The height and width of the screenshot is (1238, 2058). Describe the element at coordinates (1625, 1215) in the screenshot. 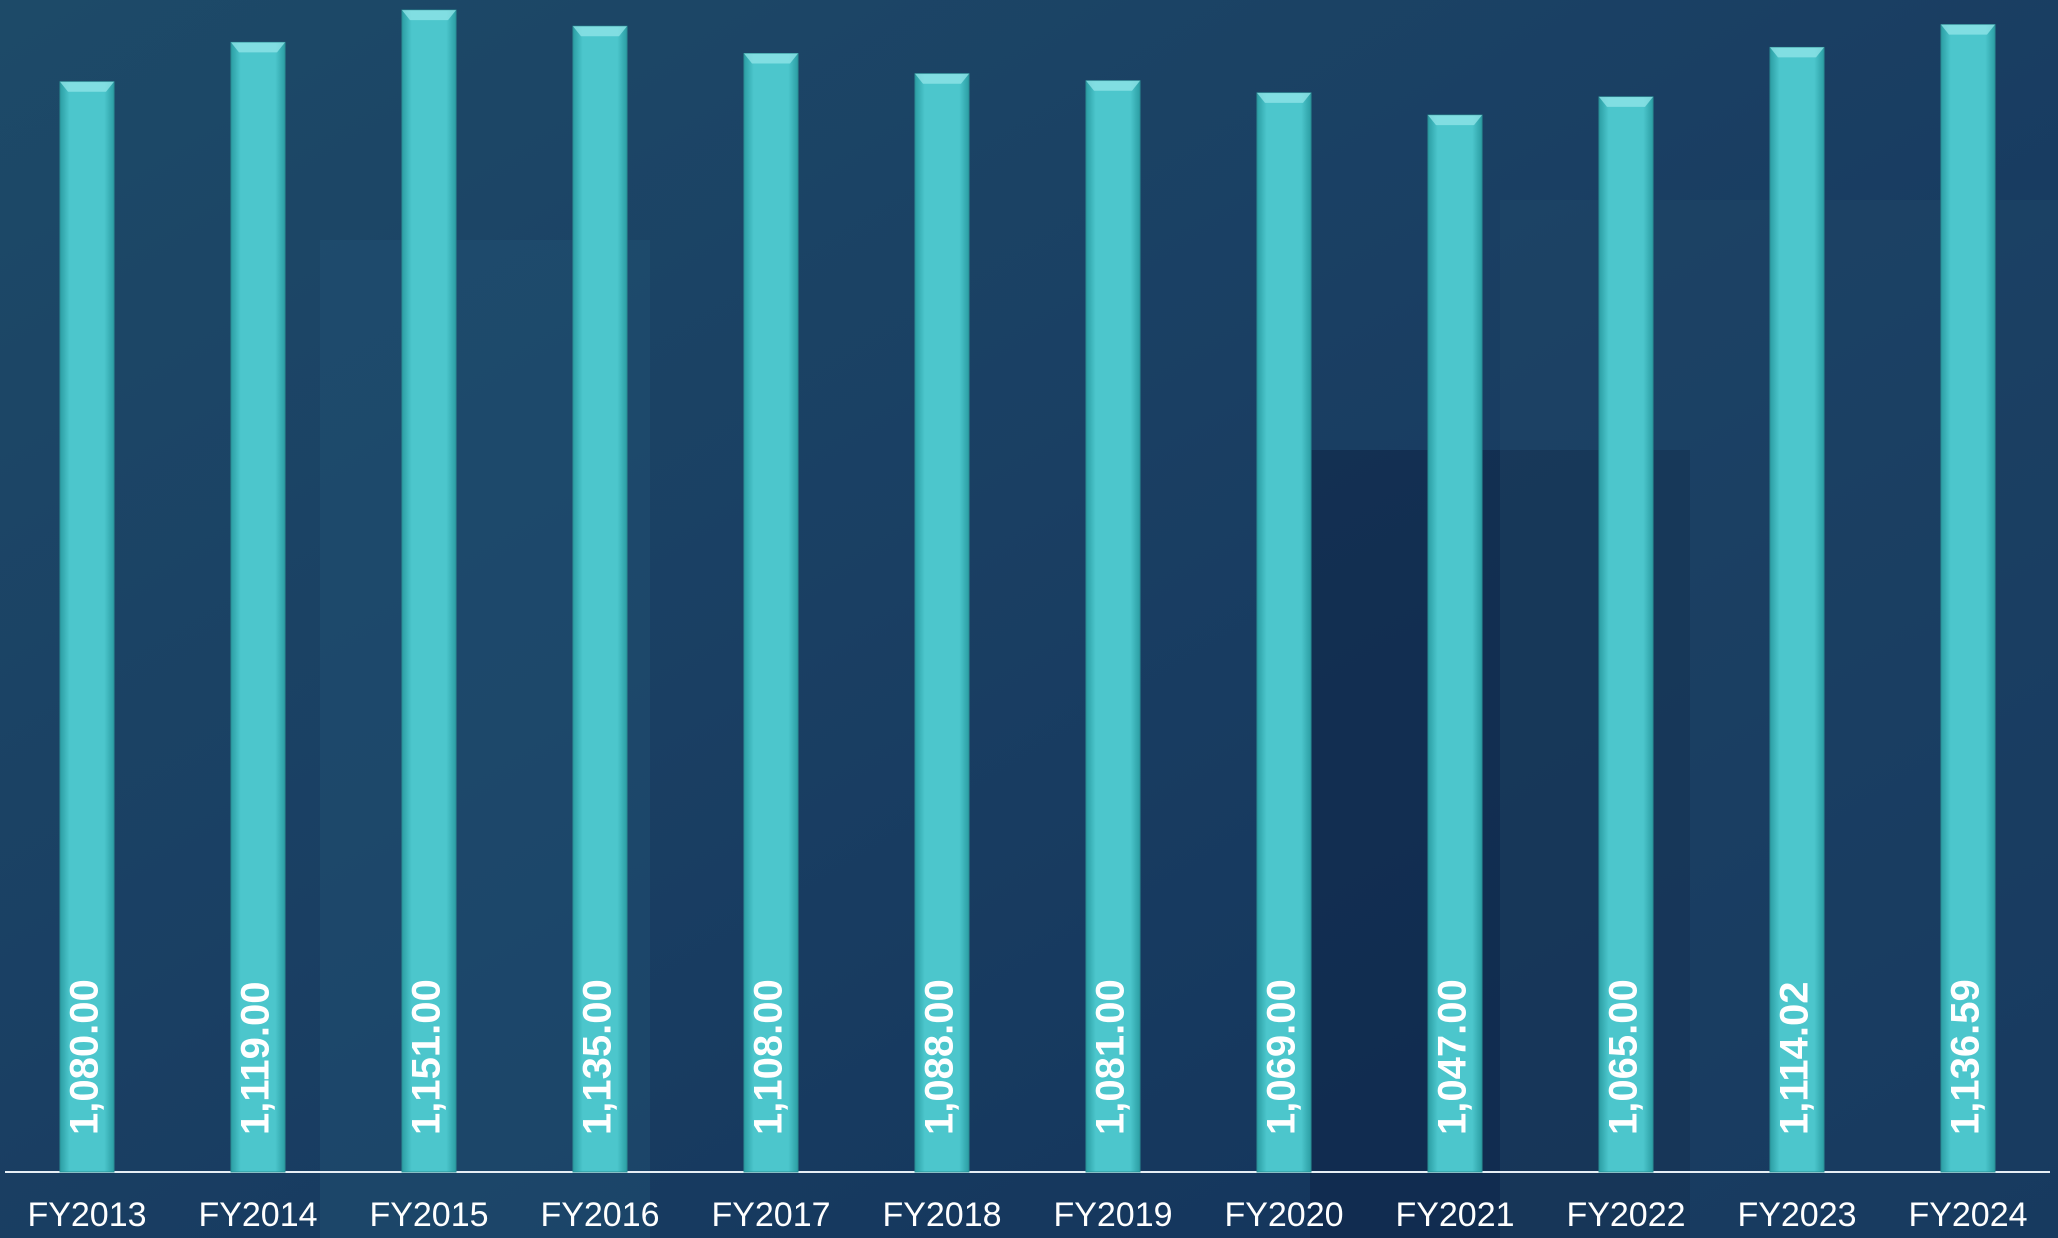

I see `x-tick-label: FY2022` at that location.